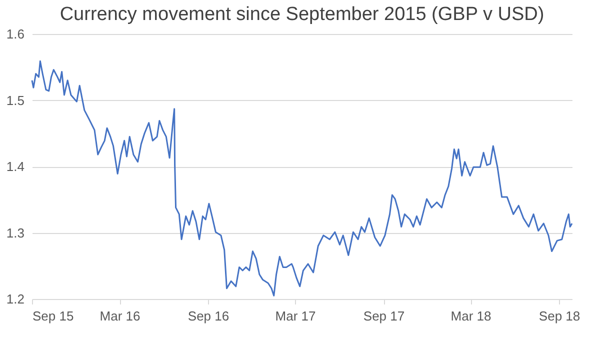  I want to click on x-tick-label: Mar 18, so click(471, 316).